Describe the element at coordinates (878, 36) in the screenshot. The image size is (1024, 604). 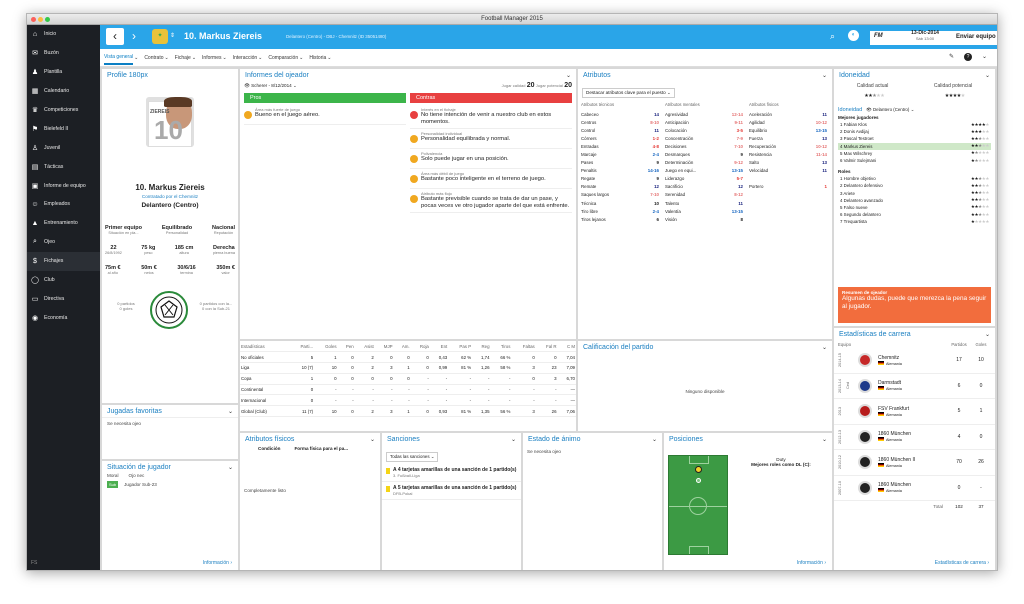
I see `fm-logo: FM` at that location.